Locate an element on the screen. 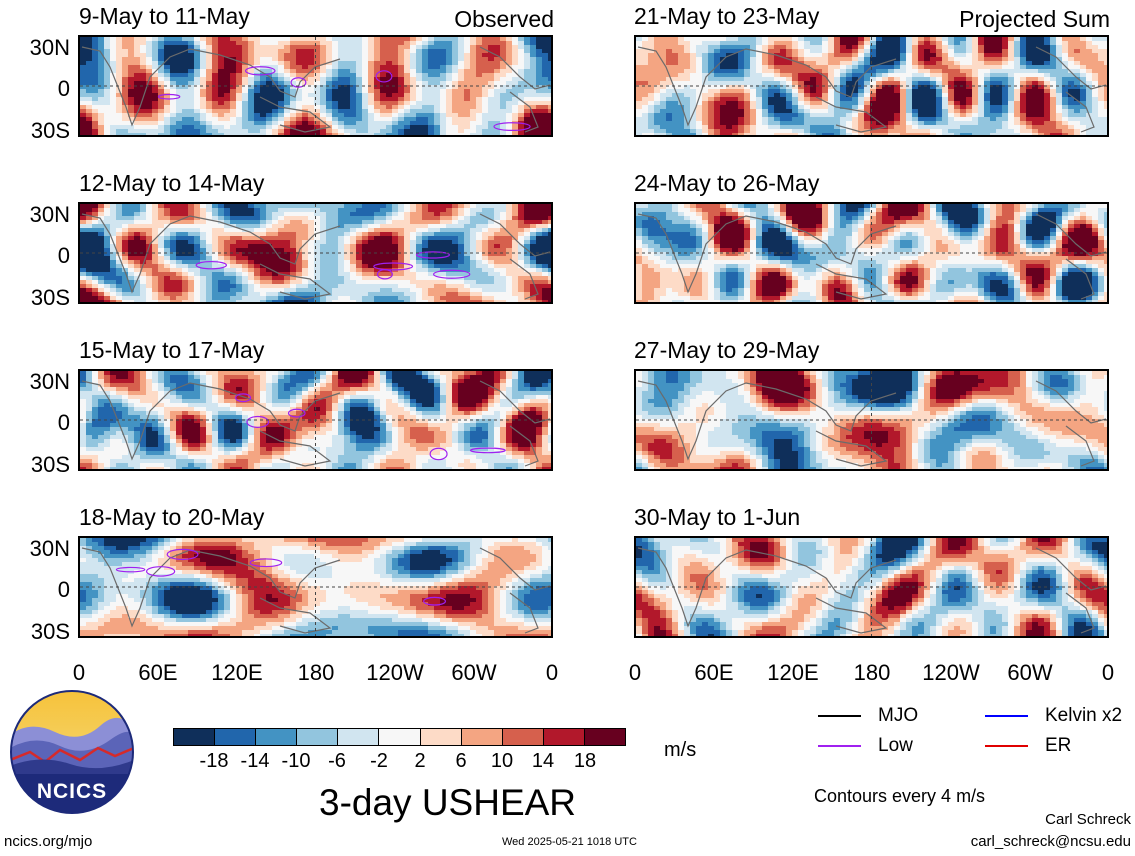 The image size is (1135, 856). panel-title-4: 18-May to 20-May is located at coordinates (172, 517).